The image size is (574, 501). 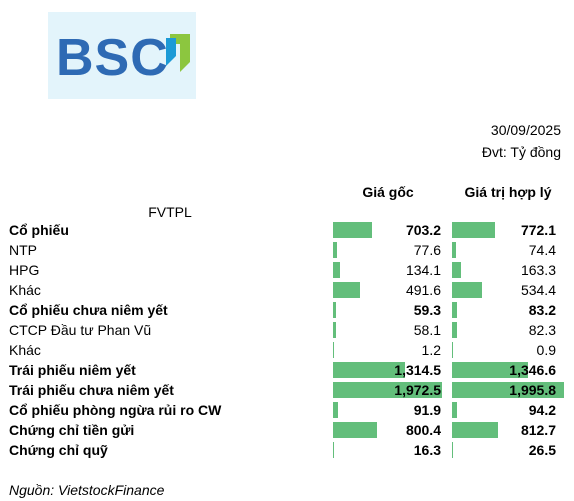 I want to click on table-row: Trái phiếu chưa niêm yết 1,972.5 1,995.8, so click(x=287, y=390).